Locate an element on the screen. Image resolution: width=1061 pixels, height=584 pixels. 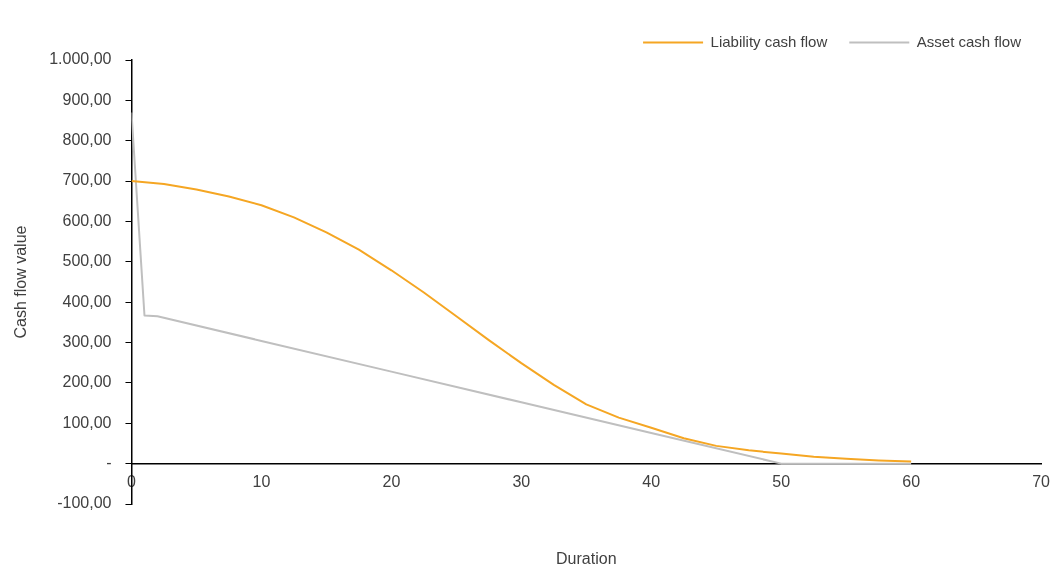
y-tick-label: 500,00 is located at coordinates (87, 261).